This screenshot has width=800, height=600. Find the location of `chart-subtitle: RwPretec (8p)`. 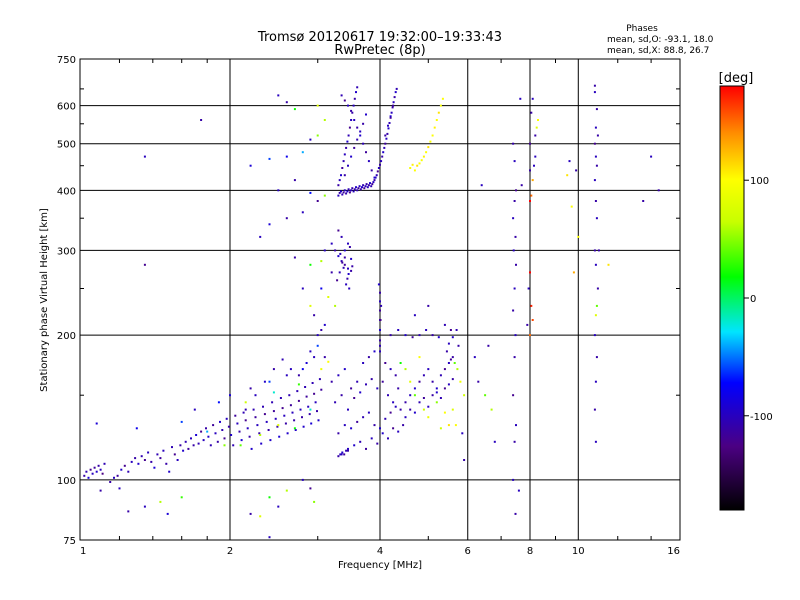

chart-subtitle: RwPretec (8p) is located at coordinates (379, 50).